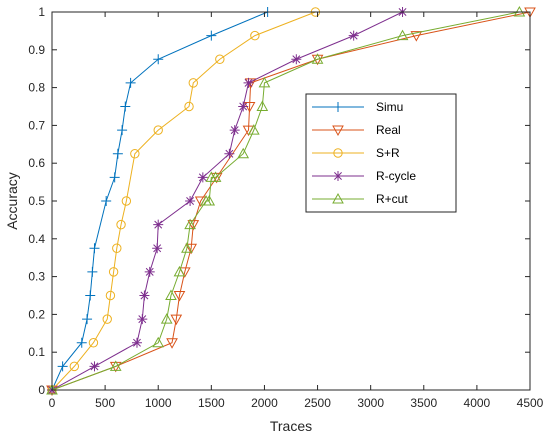 This screenshot has width=550, height=438. Describe the element at coordinates (211, 403) in the screenshot. I see `x-tick-label: 1500` at that location.